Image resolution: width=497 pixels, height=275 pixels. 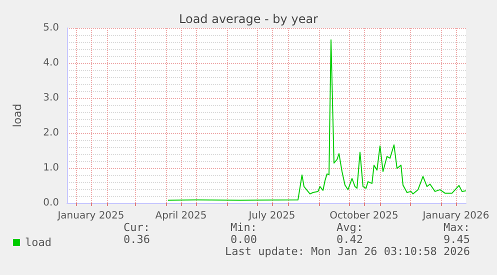 I want to click on y-tick-label: 5.0, so click(x=51, y=28).